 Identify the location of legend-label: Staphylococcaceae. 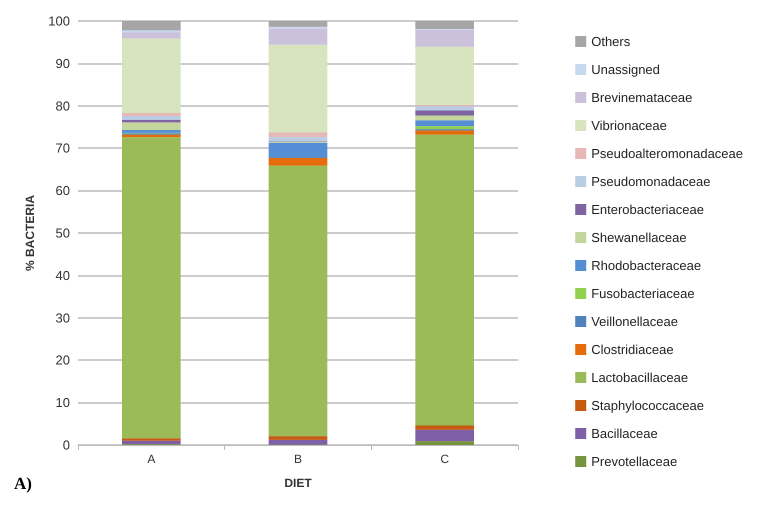
(647, 405).